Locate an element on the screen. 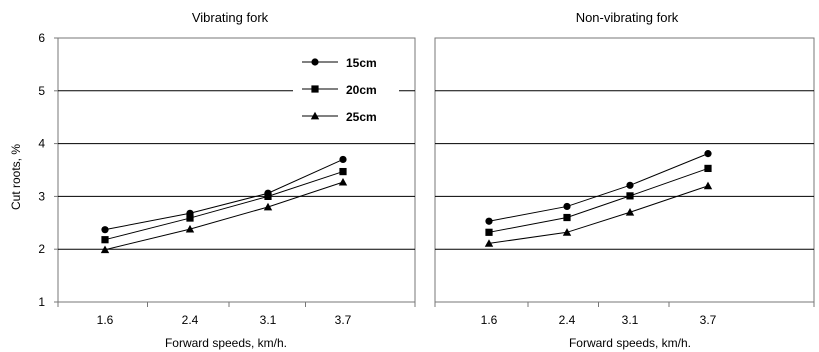  data-point-15cm-3.1 is located at coordinates (630, 185).